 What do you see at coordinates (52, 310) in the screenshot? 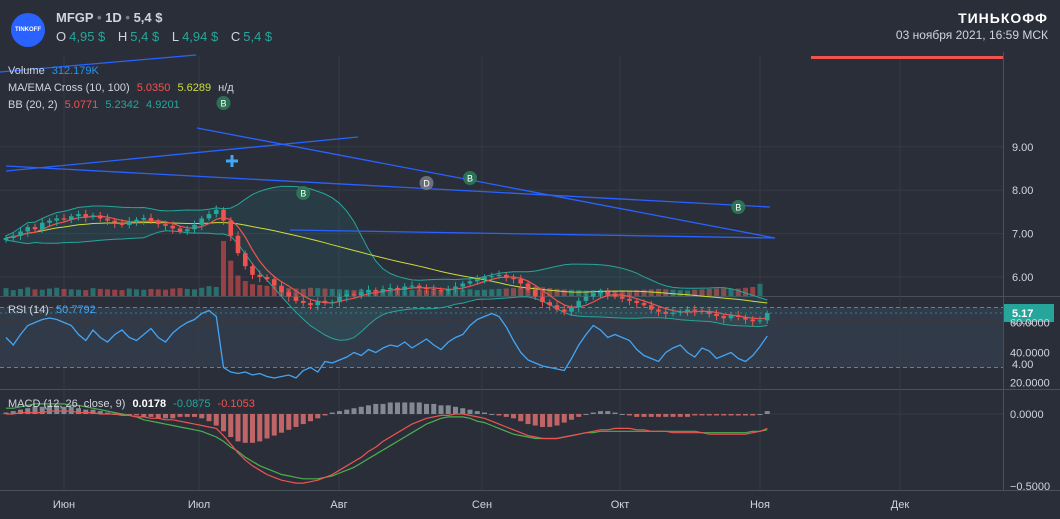
I see `legend-rsi: RSI (14) 50.7792` at bounding box center [52, 310].